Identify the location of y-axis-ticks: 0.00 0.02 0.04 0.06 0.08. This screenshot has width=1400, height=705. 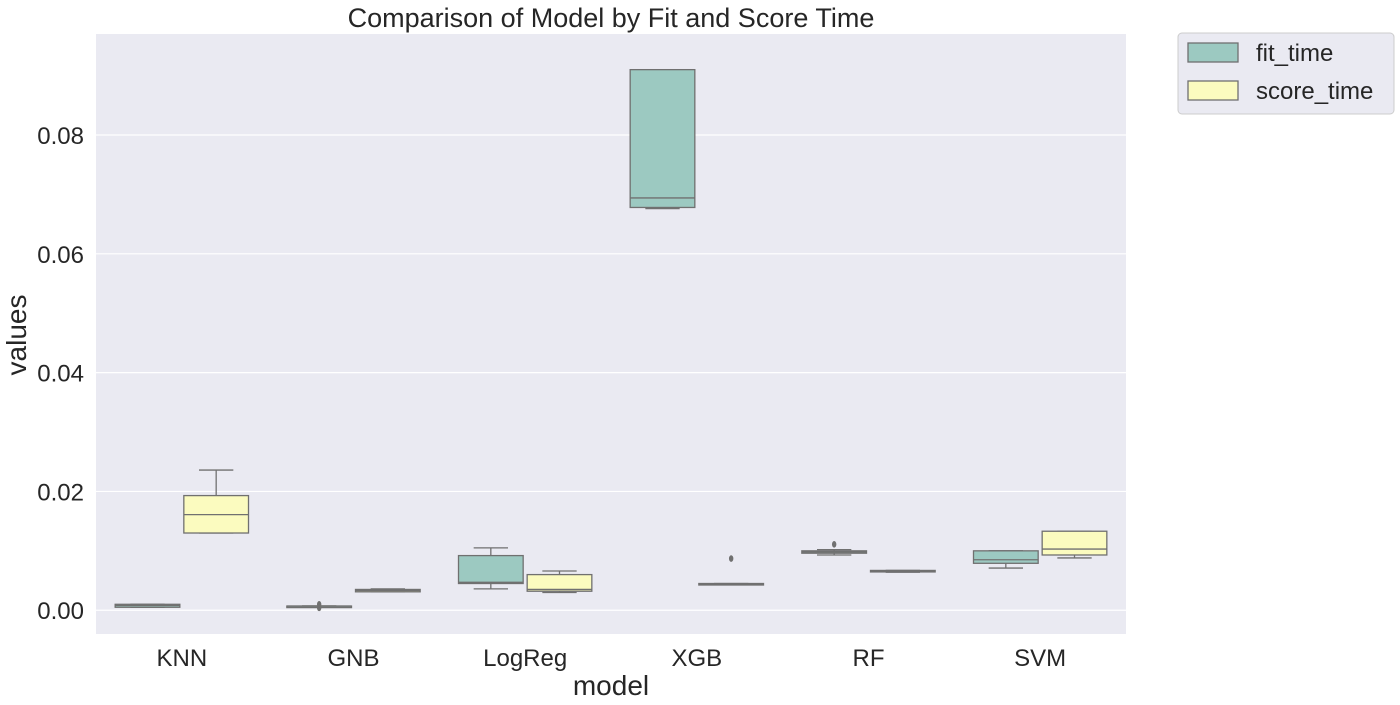
(60, 374).